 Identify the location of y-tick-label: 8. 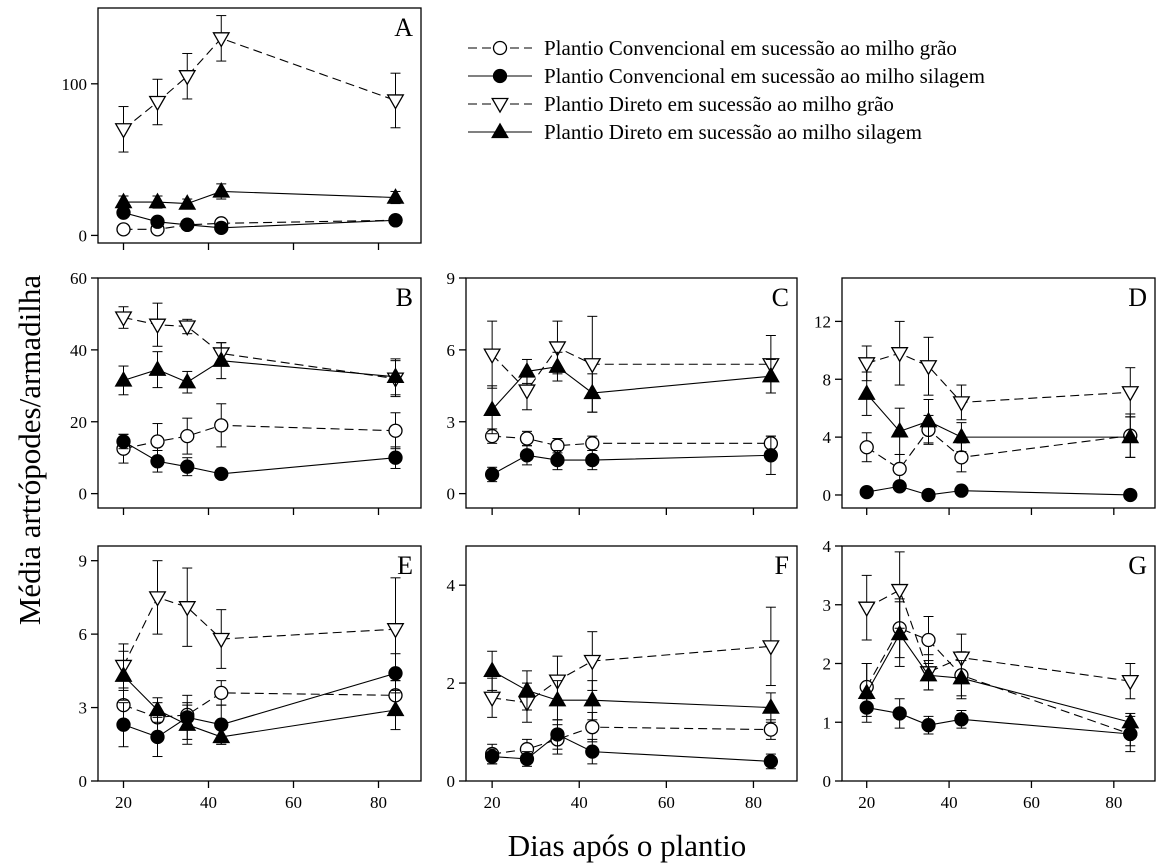
(827, 379).